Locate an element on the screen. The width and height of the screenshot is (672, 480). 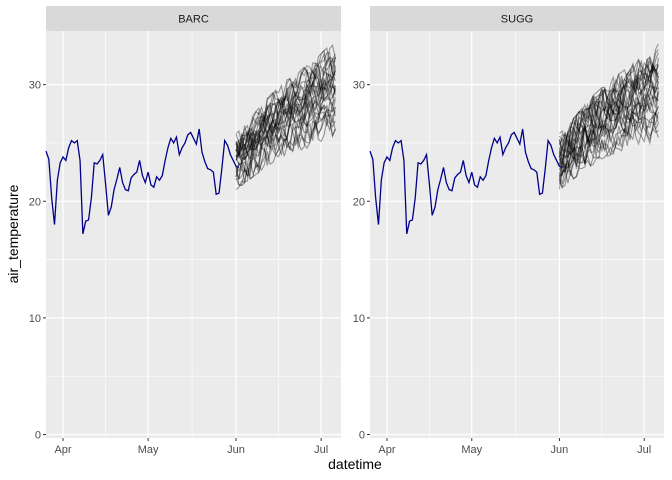
facet-strip-label: SUGG is located at coordinates (517, 20).